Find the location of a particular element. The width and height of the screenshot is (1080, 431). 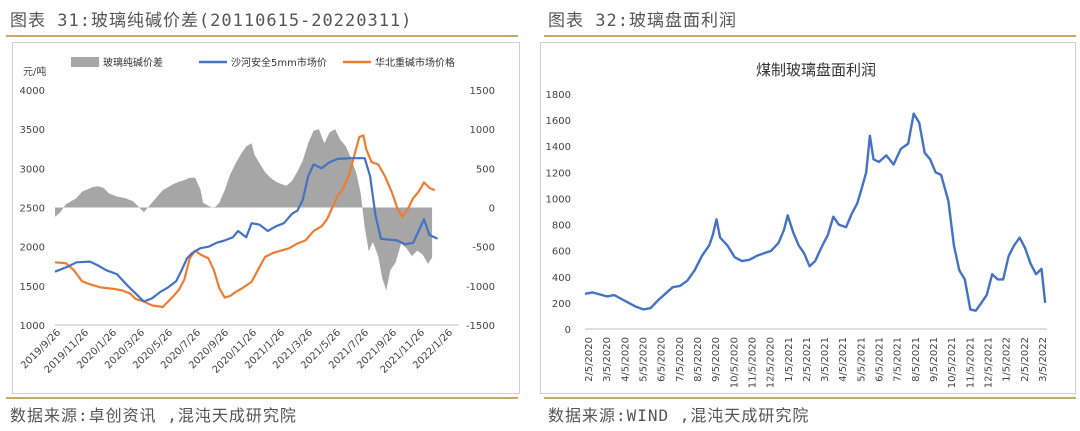

left-source-rule is located at coordinates (262, 398).